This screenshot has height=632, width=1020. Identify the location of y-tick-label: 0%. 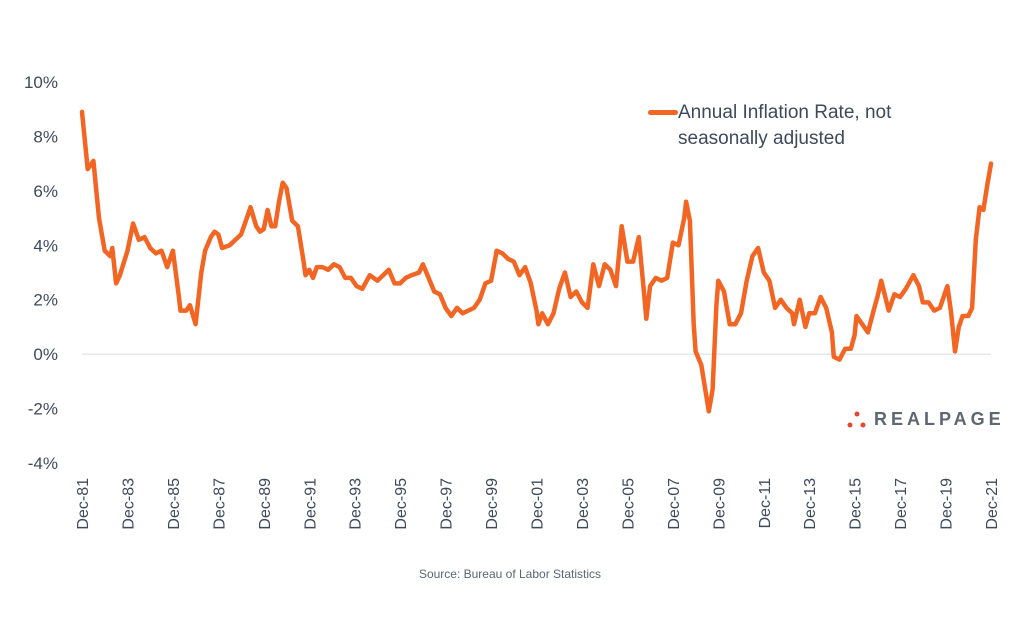
(45, 354).